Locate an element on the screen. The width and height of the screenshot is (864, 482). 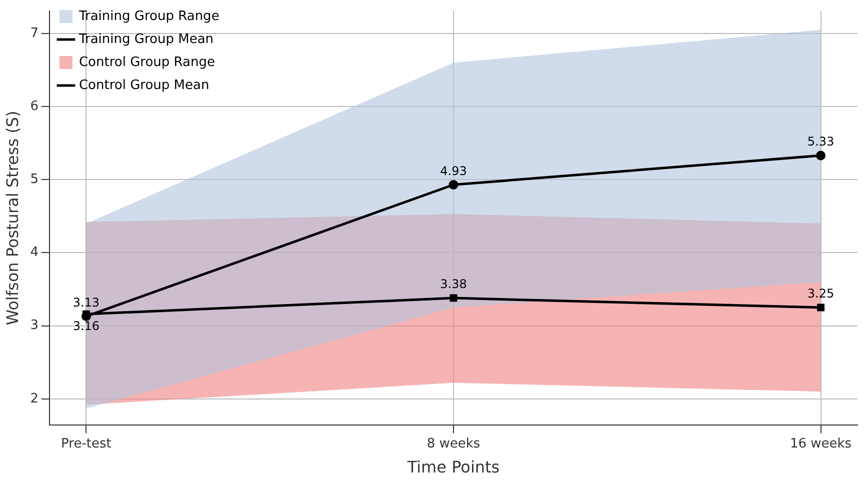
legend-label: Training Group Range is located at coordinates (149, 16).